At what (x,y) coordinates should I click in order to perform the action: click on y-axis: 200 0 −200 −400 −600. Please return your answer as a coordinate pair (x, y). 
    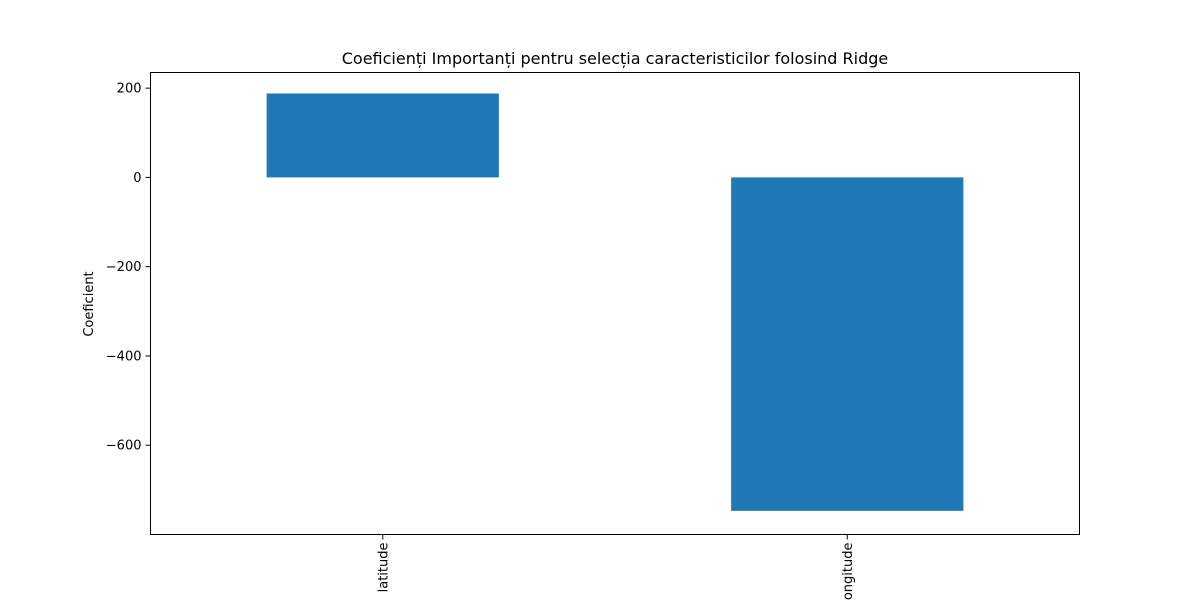
    Looking at the image, I should click on (128, 268).